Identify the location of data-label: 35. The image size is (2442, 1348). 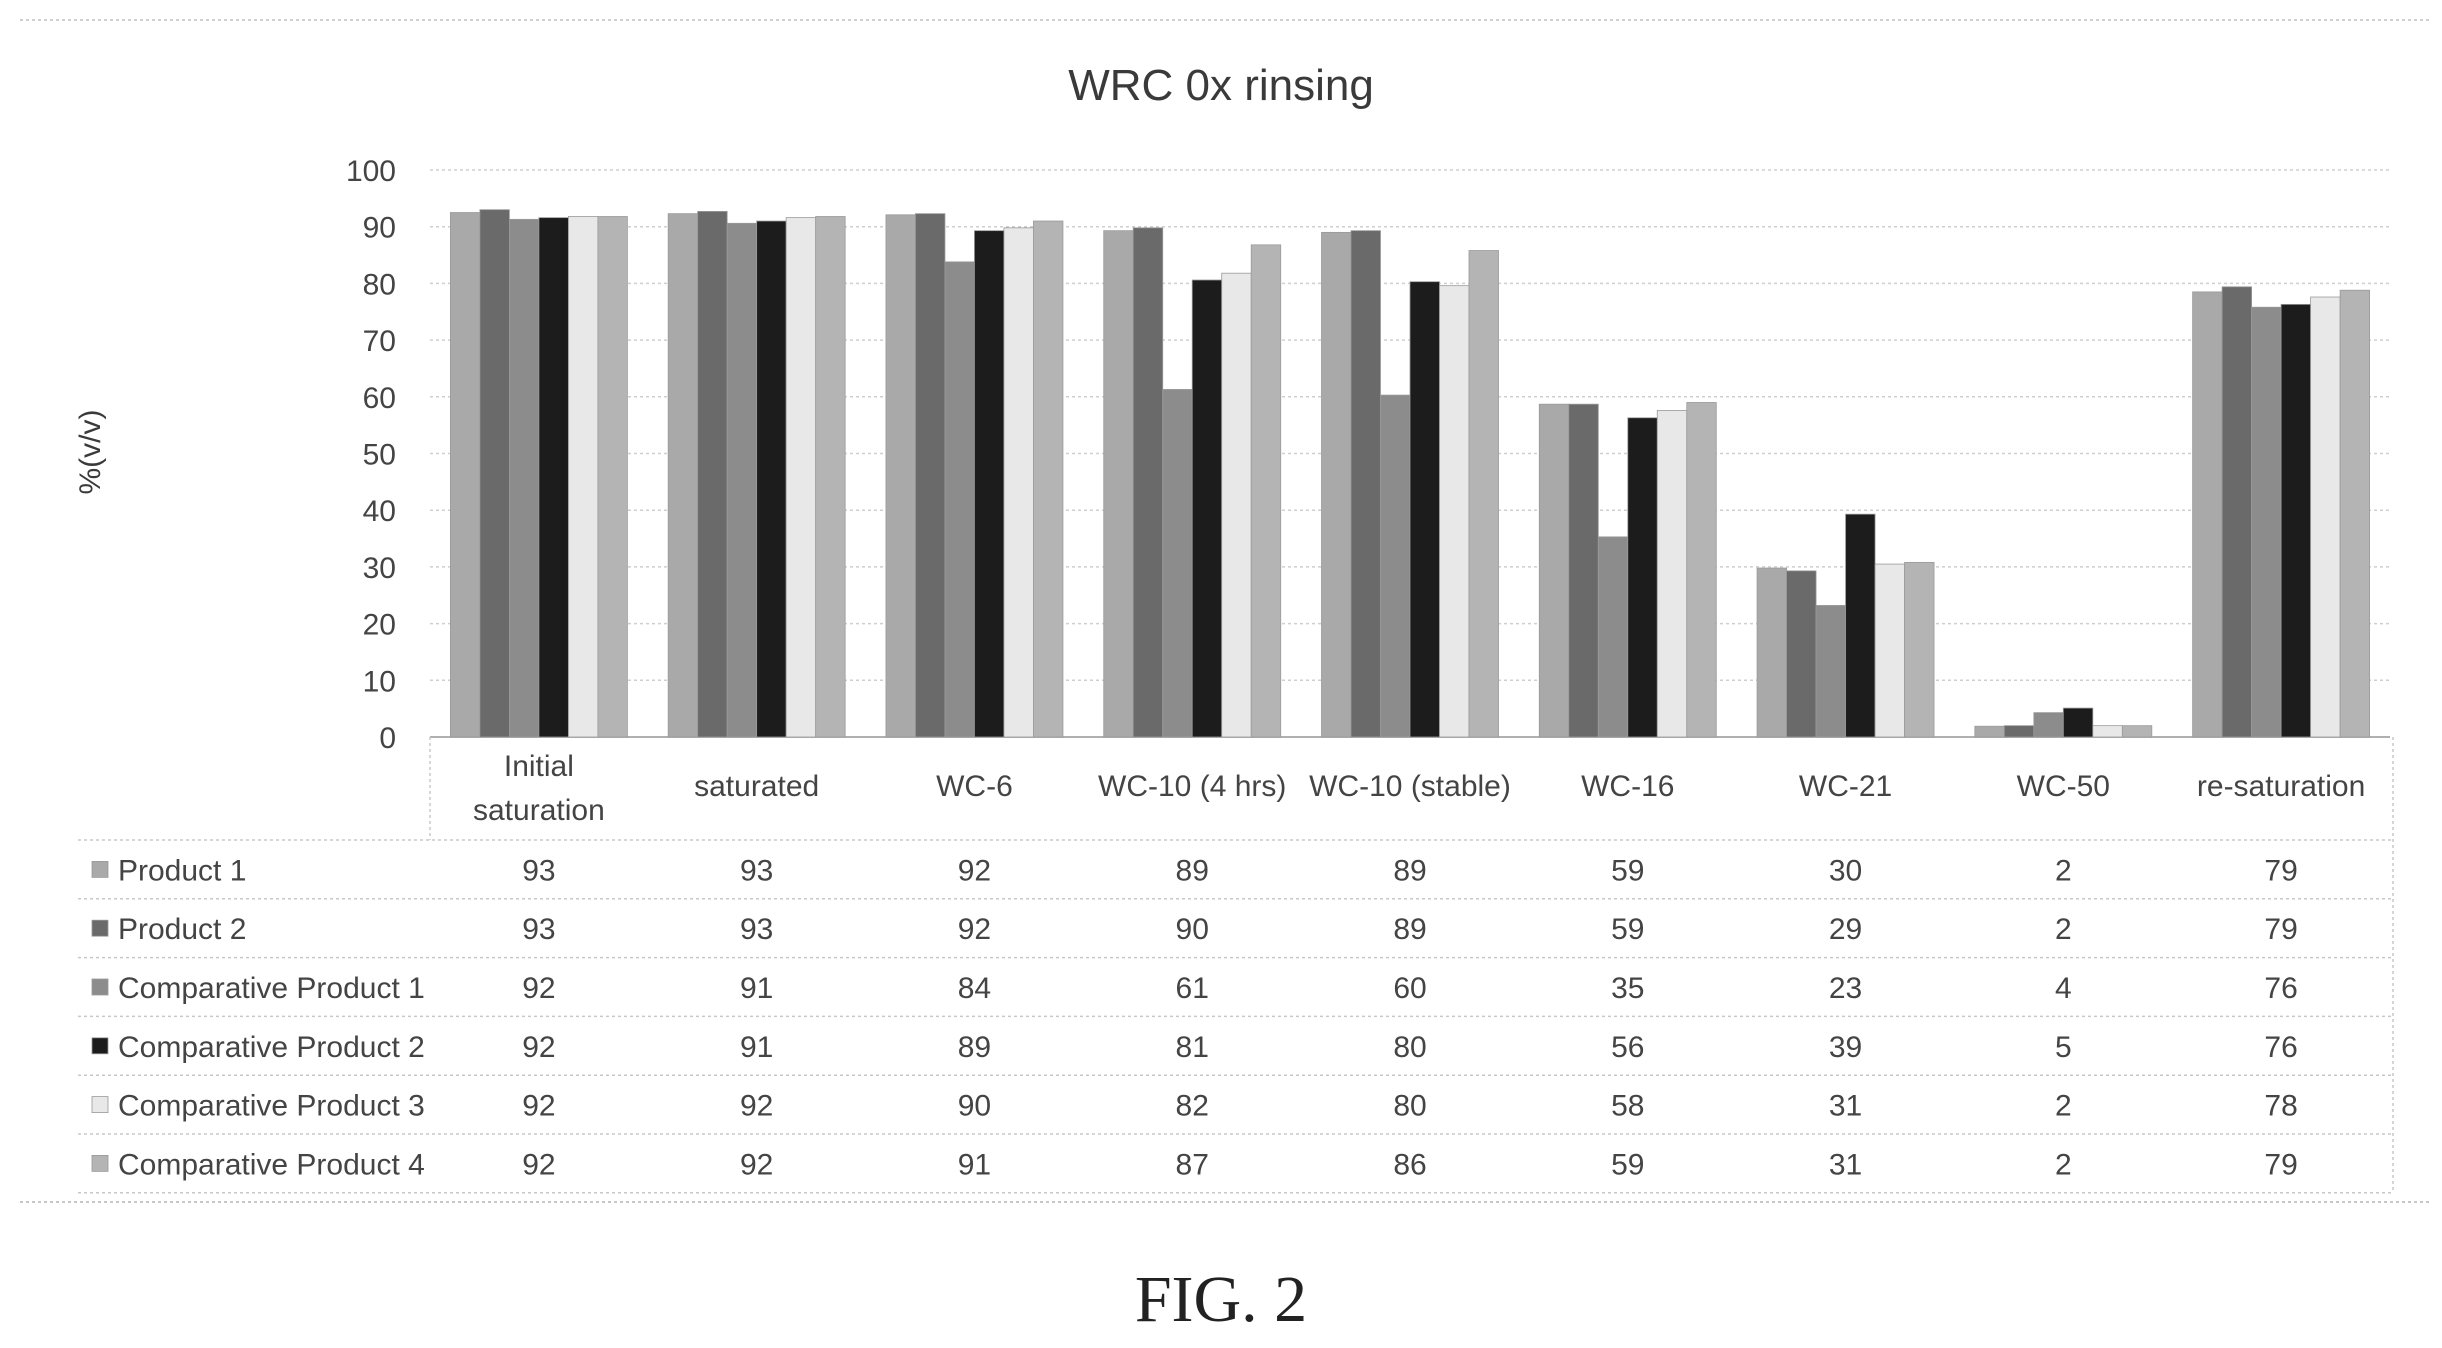
(1627, 988).